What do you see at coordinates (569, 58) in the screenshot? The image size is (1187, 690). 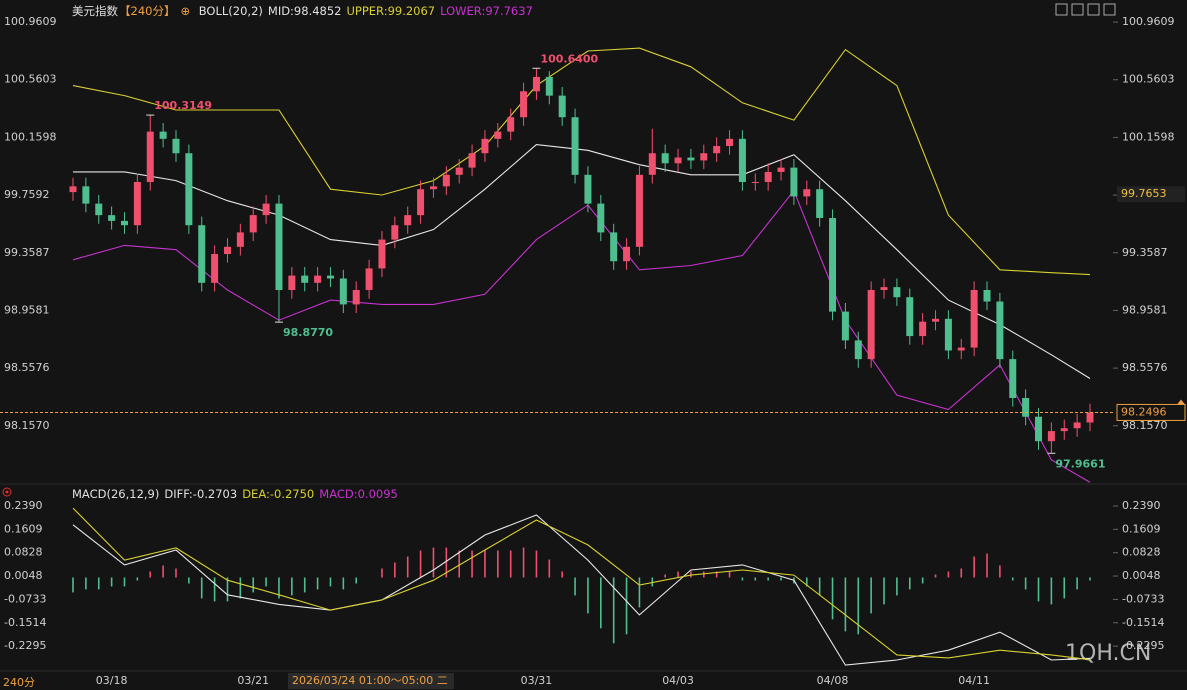 I see `annotation-label: 100.6400` at bounding box center [569, 58].